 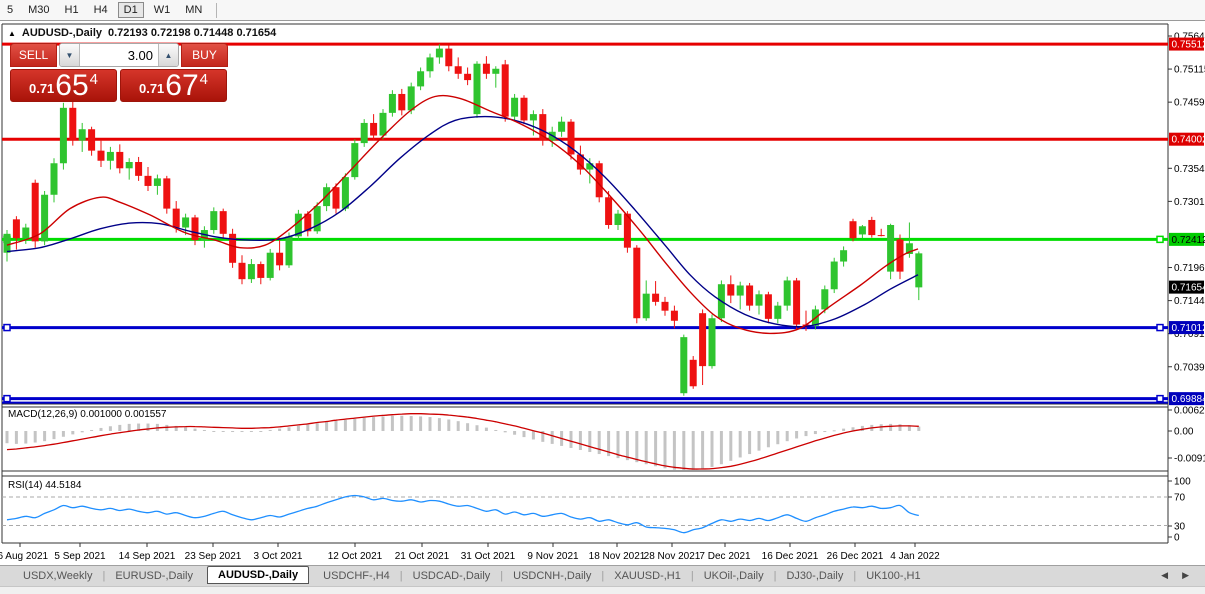 I want to click on volume-increase-button: ▲, so click(x=168, y=55).